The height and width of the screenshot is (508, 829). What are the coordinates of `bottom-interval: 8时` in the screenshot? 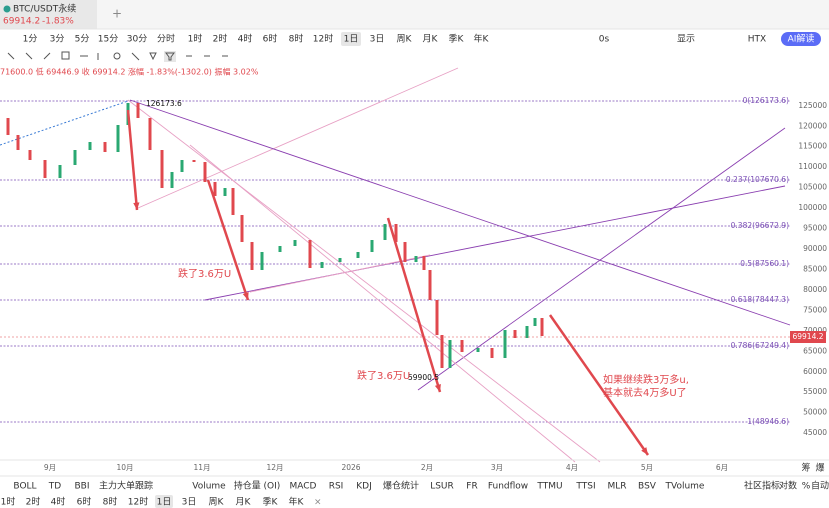 It's located at (110, 502).